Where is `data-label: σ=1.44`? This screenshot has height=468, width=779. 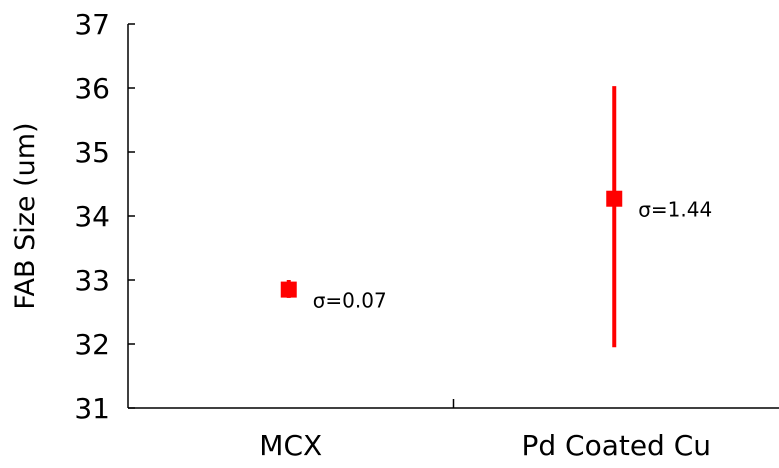
data-label: σ=1.44 is located at coordinates (675, 210).